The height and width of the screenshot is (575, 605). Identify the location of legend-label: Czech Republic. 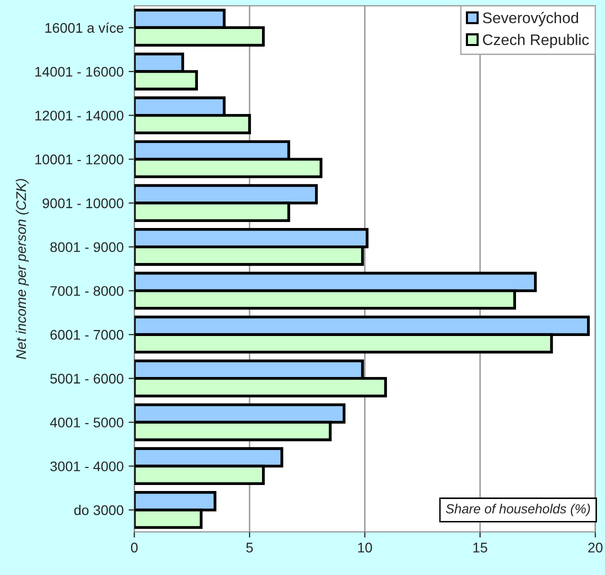
(535, 41).